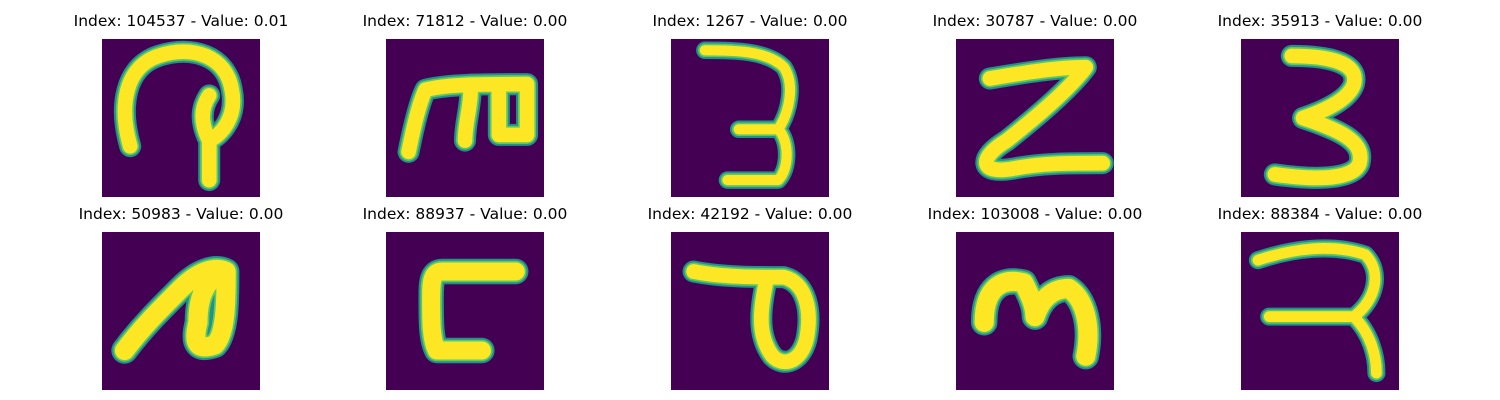  I want to click on sample-panel-6: Index: 50983 - Value: 0.00, so click(181, 298).